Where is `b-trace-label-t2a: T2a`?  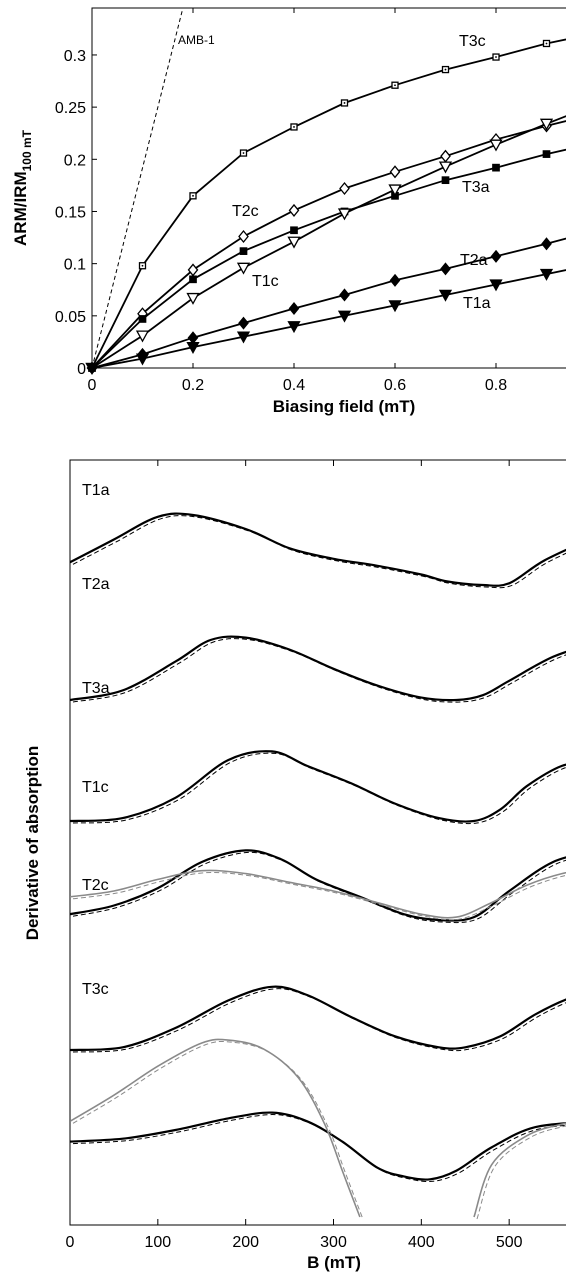 b-trace-label-t2a: T2a is located at coordinates (96, 584).